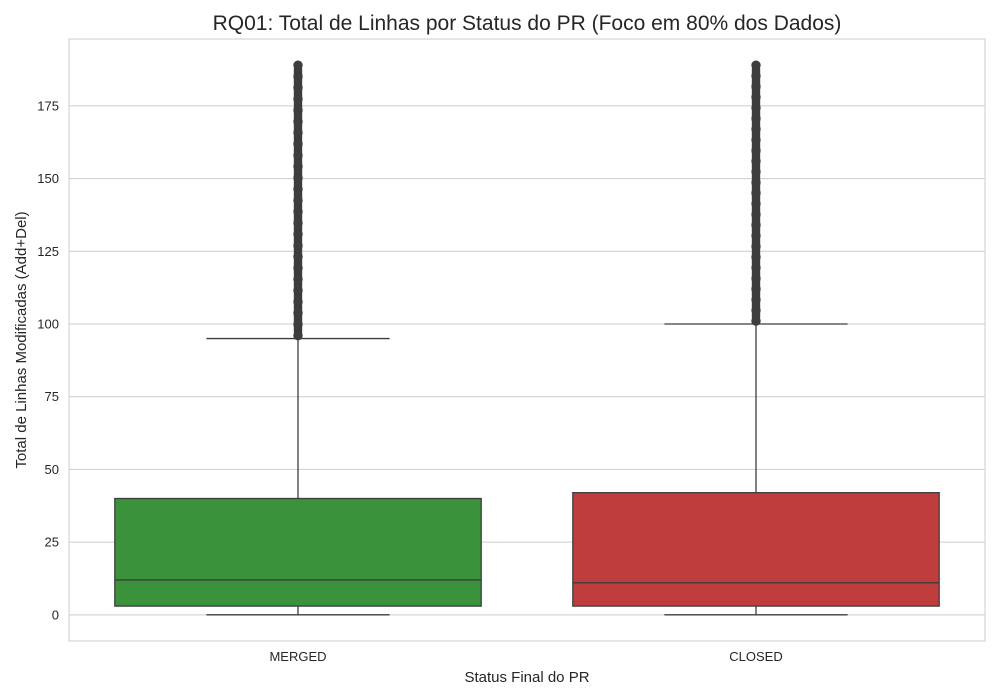  I want to click on y-tick-label-50: 50, so click(52, 469).